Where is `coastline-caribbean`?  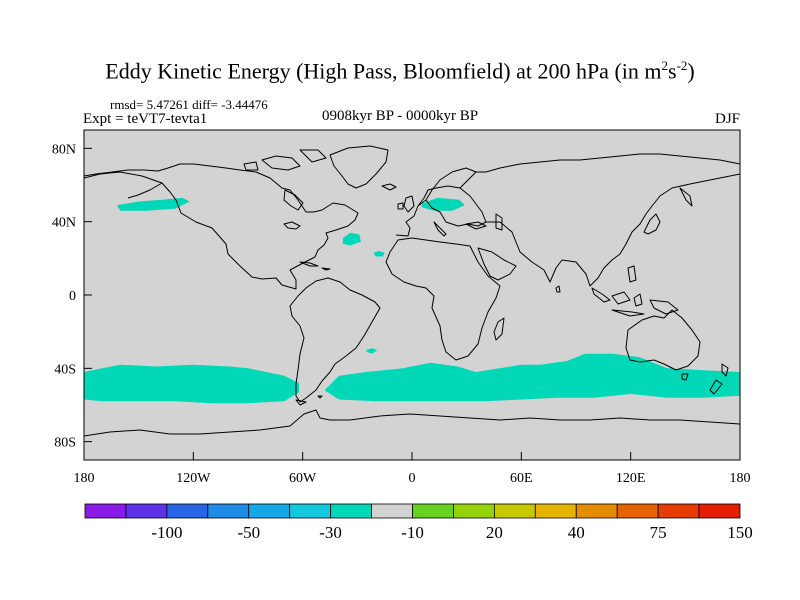 coastline-caribbean is located at coordinates (315, 266).